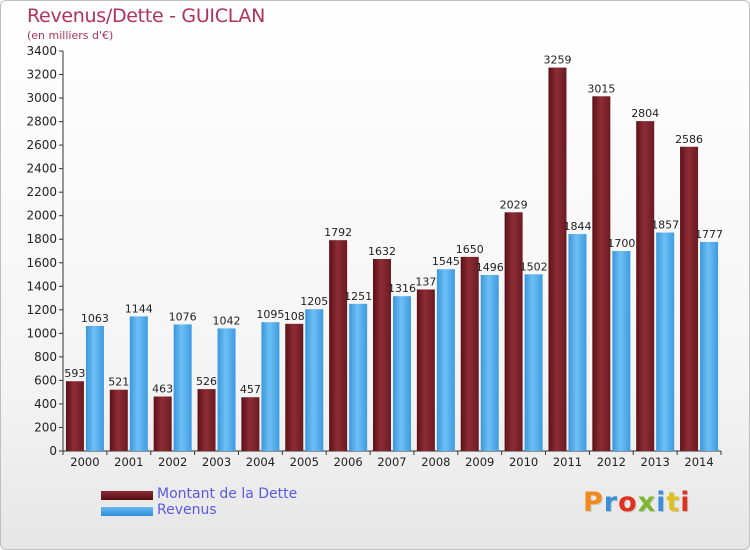 Image resolution: width=750 pixels, height=550 pixels. I want to click on y-tick-label: 3400, so click(41, 51).